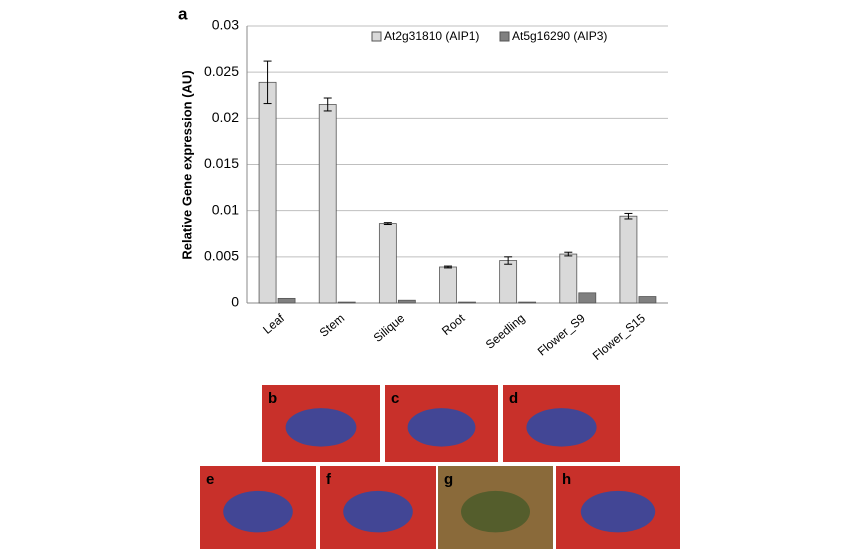  I want to click on x-tick-label: Flower_S9, so click(561, 335).